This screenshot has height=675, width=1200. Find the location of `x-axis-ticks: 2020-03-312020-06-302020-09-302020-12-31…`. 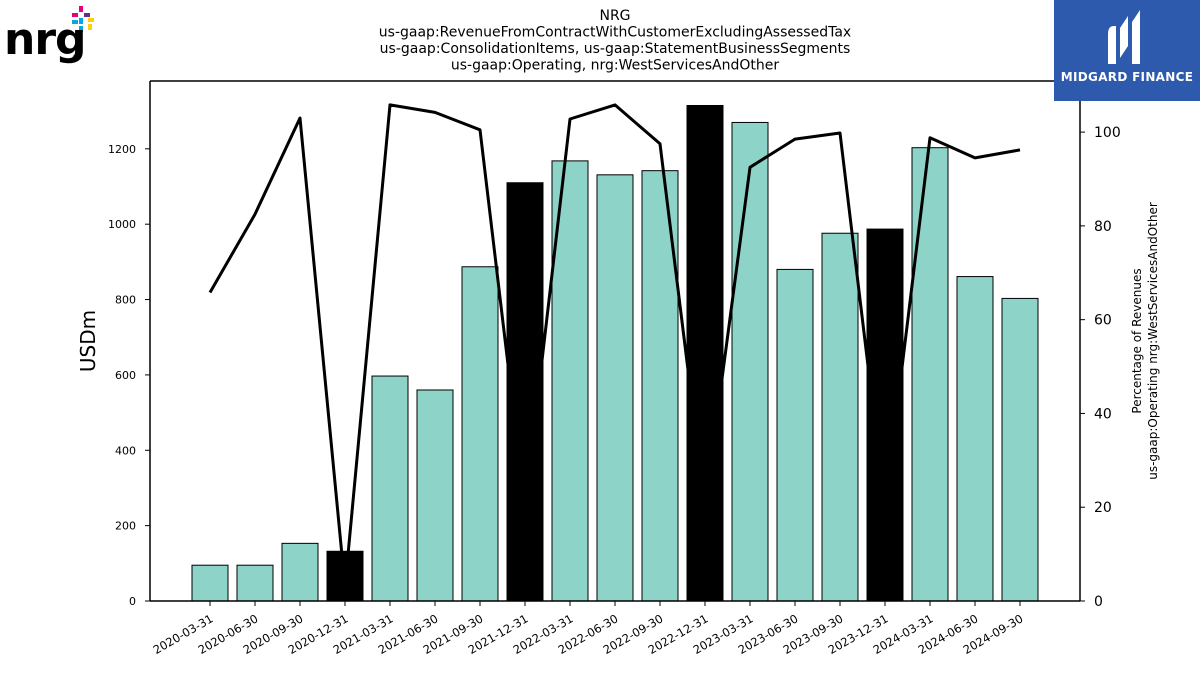

x-axis-ticks: 2020-03-312020-06-302020-09-302020-12-31… is located at coordinates (588, 629).